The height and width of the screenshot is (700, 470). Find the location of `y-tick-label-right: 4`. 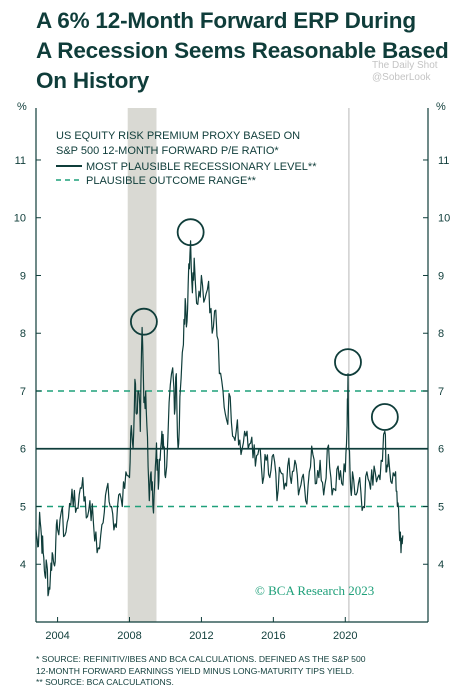

y-tick-label-right: 4 is located at coordinates (441, 565).